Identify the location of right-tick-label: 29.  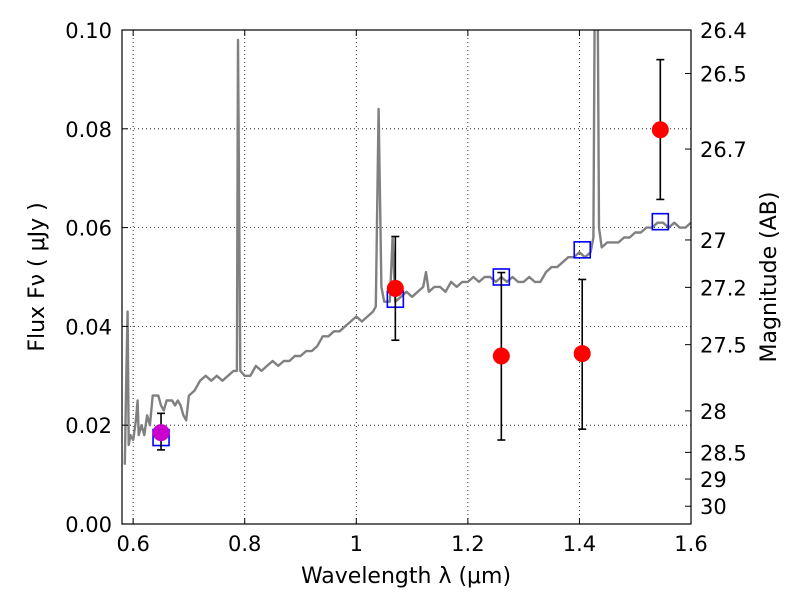
(713, 480).